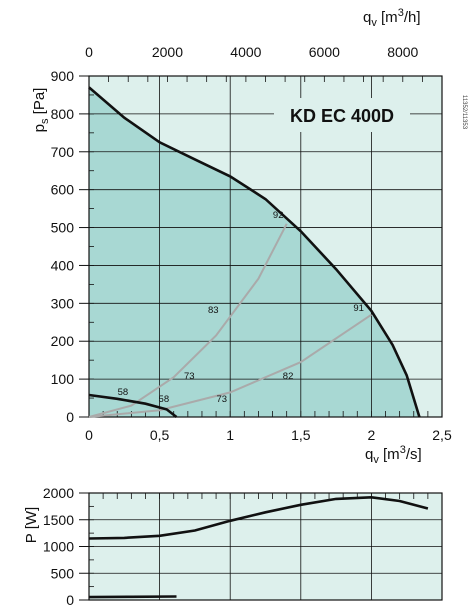  What do you see at coordinates (63, 190) in the screenshot?
I see `y-tick-label: 600` at bounding box center [63, 190].